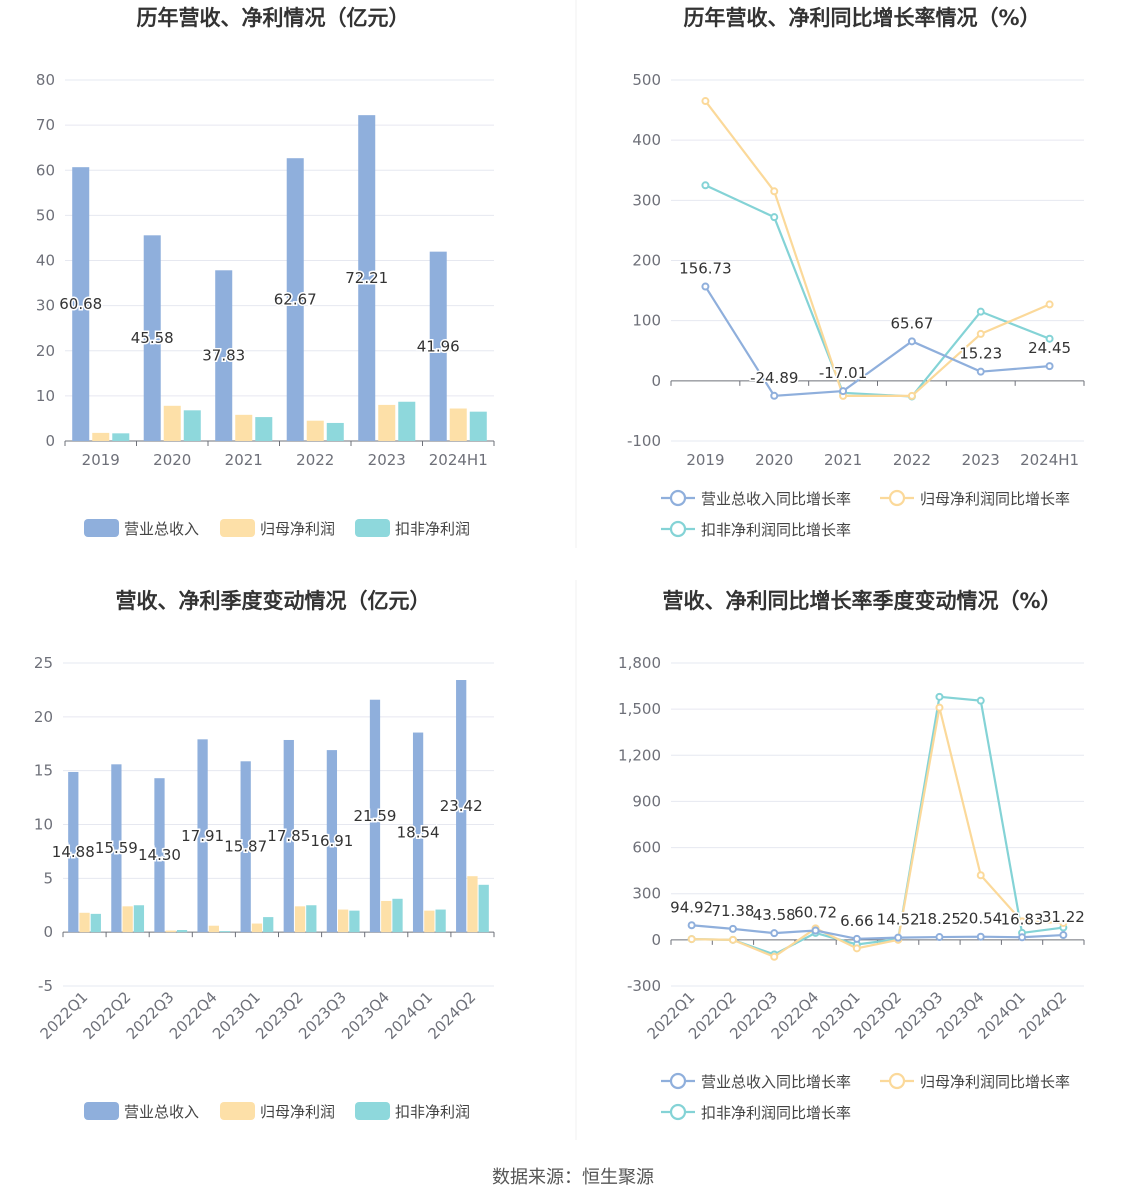 The height and width of the screenshot is (1202, 1147). What do you see at coordinates (273, 18) in the screenshot?
I see `chart-title: 历年营收、净利情况（亿元）` at bounding box center [273, 18].